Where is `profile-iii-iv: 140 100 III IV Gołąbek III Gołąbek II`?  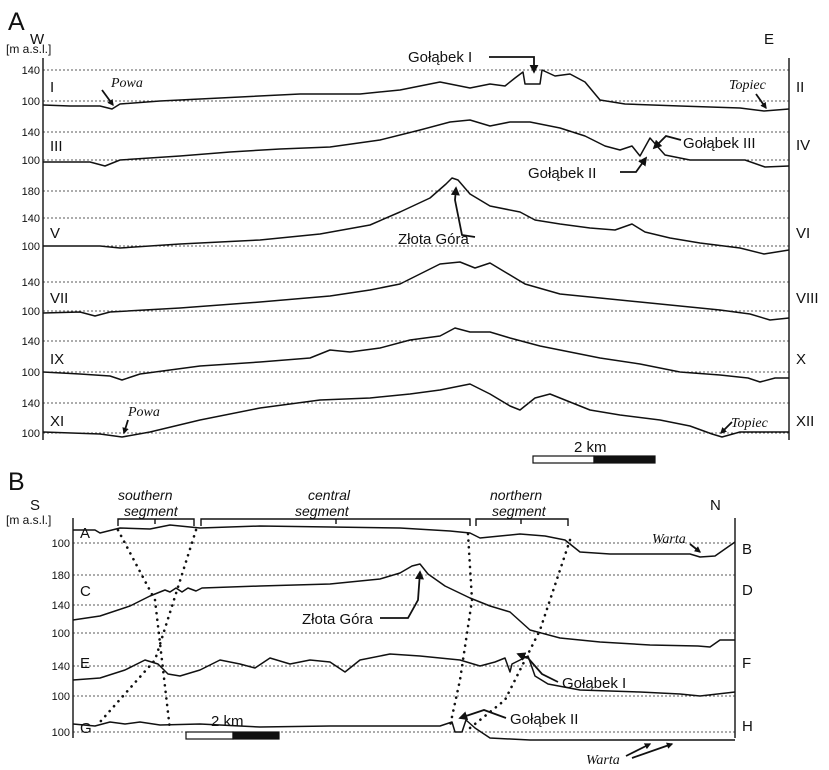
profile-iii-iv: 140 100 III IV Gołąbek III Gołąbek II is located at coordinates (416, 150).